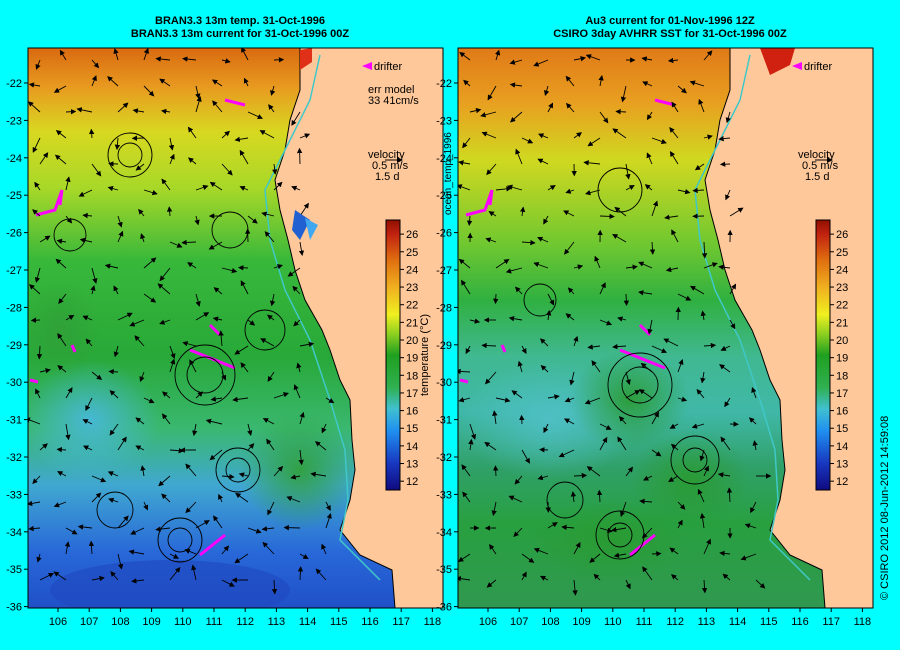 The width and height of the screenshot is (900, 650). What do you see at coordinates (14, 234) in the screenshot?
I see `lat-tick-label: -26` at bounding box center [14, 234].